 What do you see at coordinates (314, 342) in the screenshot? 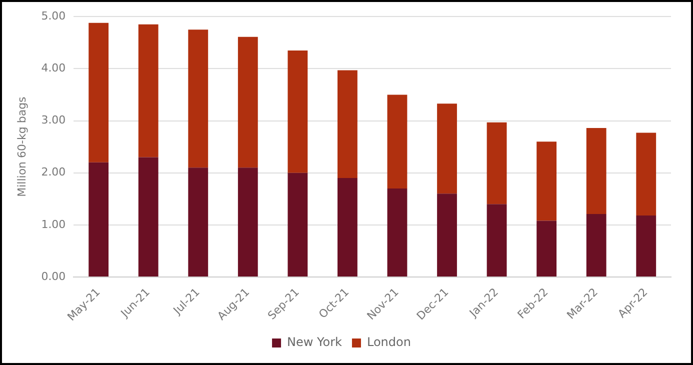
I see `legend-label: New York` at bounding box center [314, 342].